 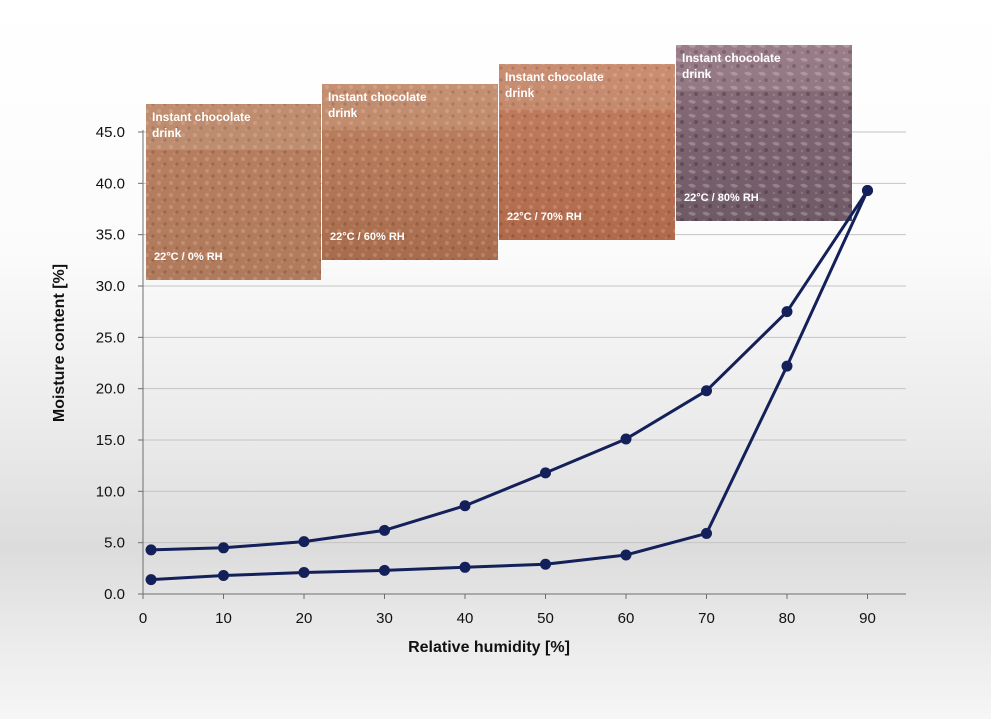 What do you see at coordinates (110, 132) in the screenshot?
I see `y-tick-label-45: 45.0` at bounding box center [110, 132].